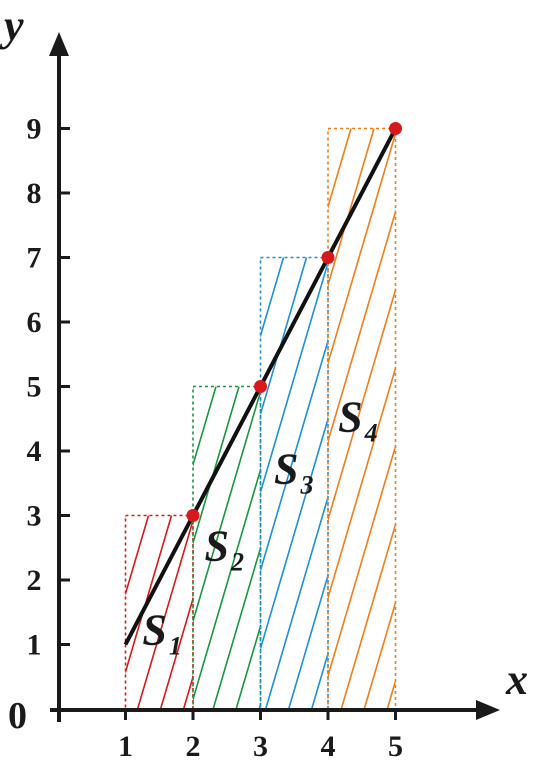 The height and width of the screenshot is (760, 534). I want to click on area-label-subscript: 4, so click(371, 433).